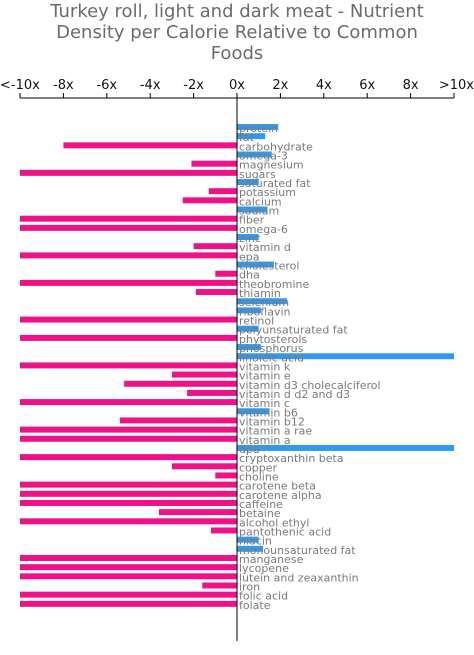  I want to click on nutrient-label: sugars, so click(257, 174).